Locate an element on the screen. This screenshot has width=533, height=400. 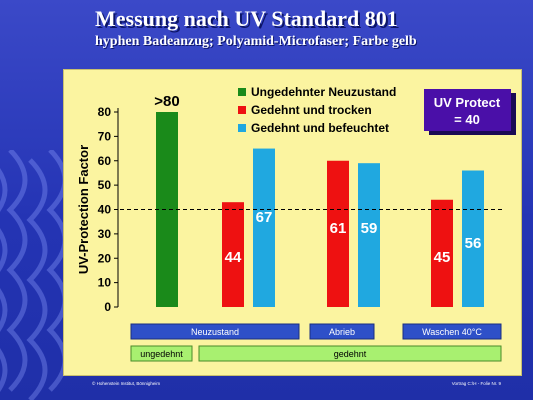
data-label: 56 is located at coordinates (473, 243).